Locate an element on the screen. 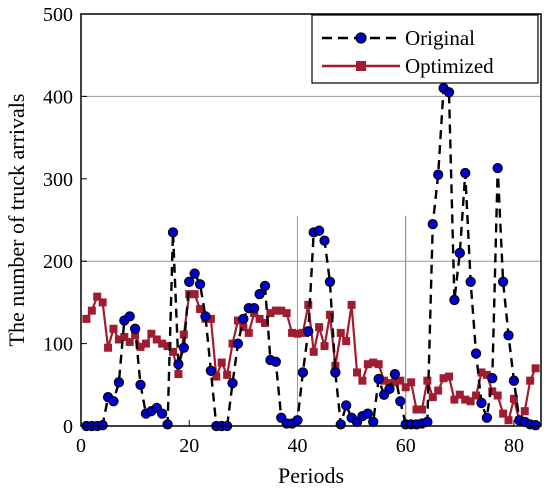 The height and width of the screenshot is (492, 550). y-tick-label: 200 is located at coordinates (58, 262).